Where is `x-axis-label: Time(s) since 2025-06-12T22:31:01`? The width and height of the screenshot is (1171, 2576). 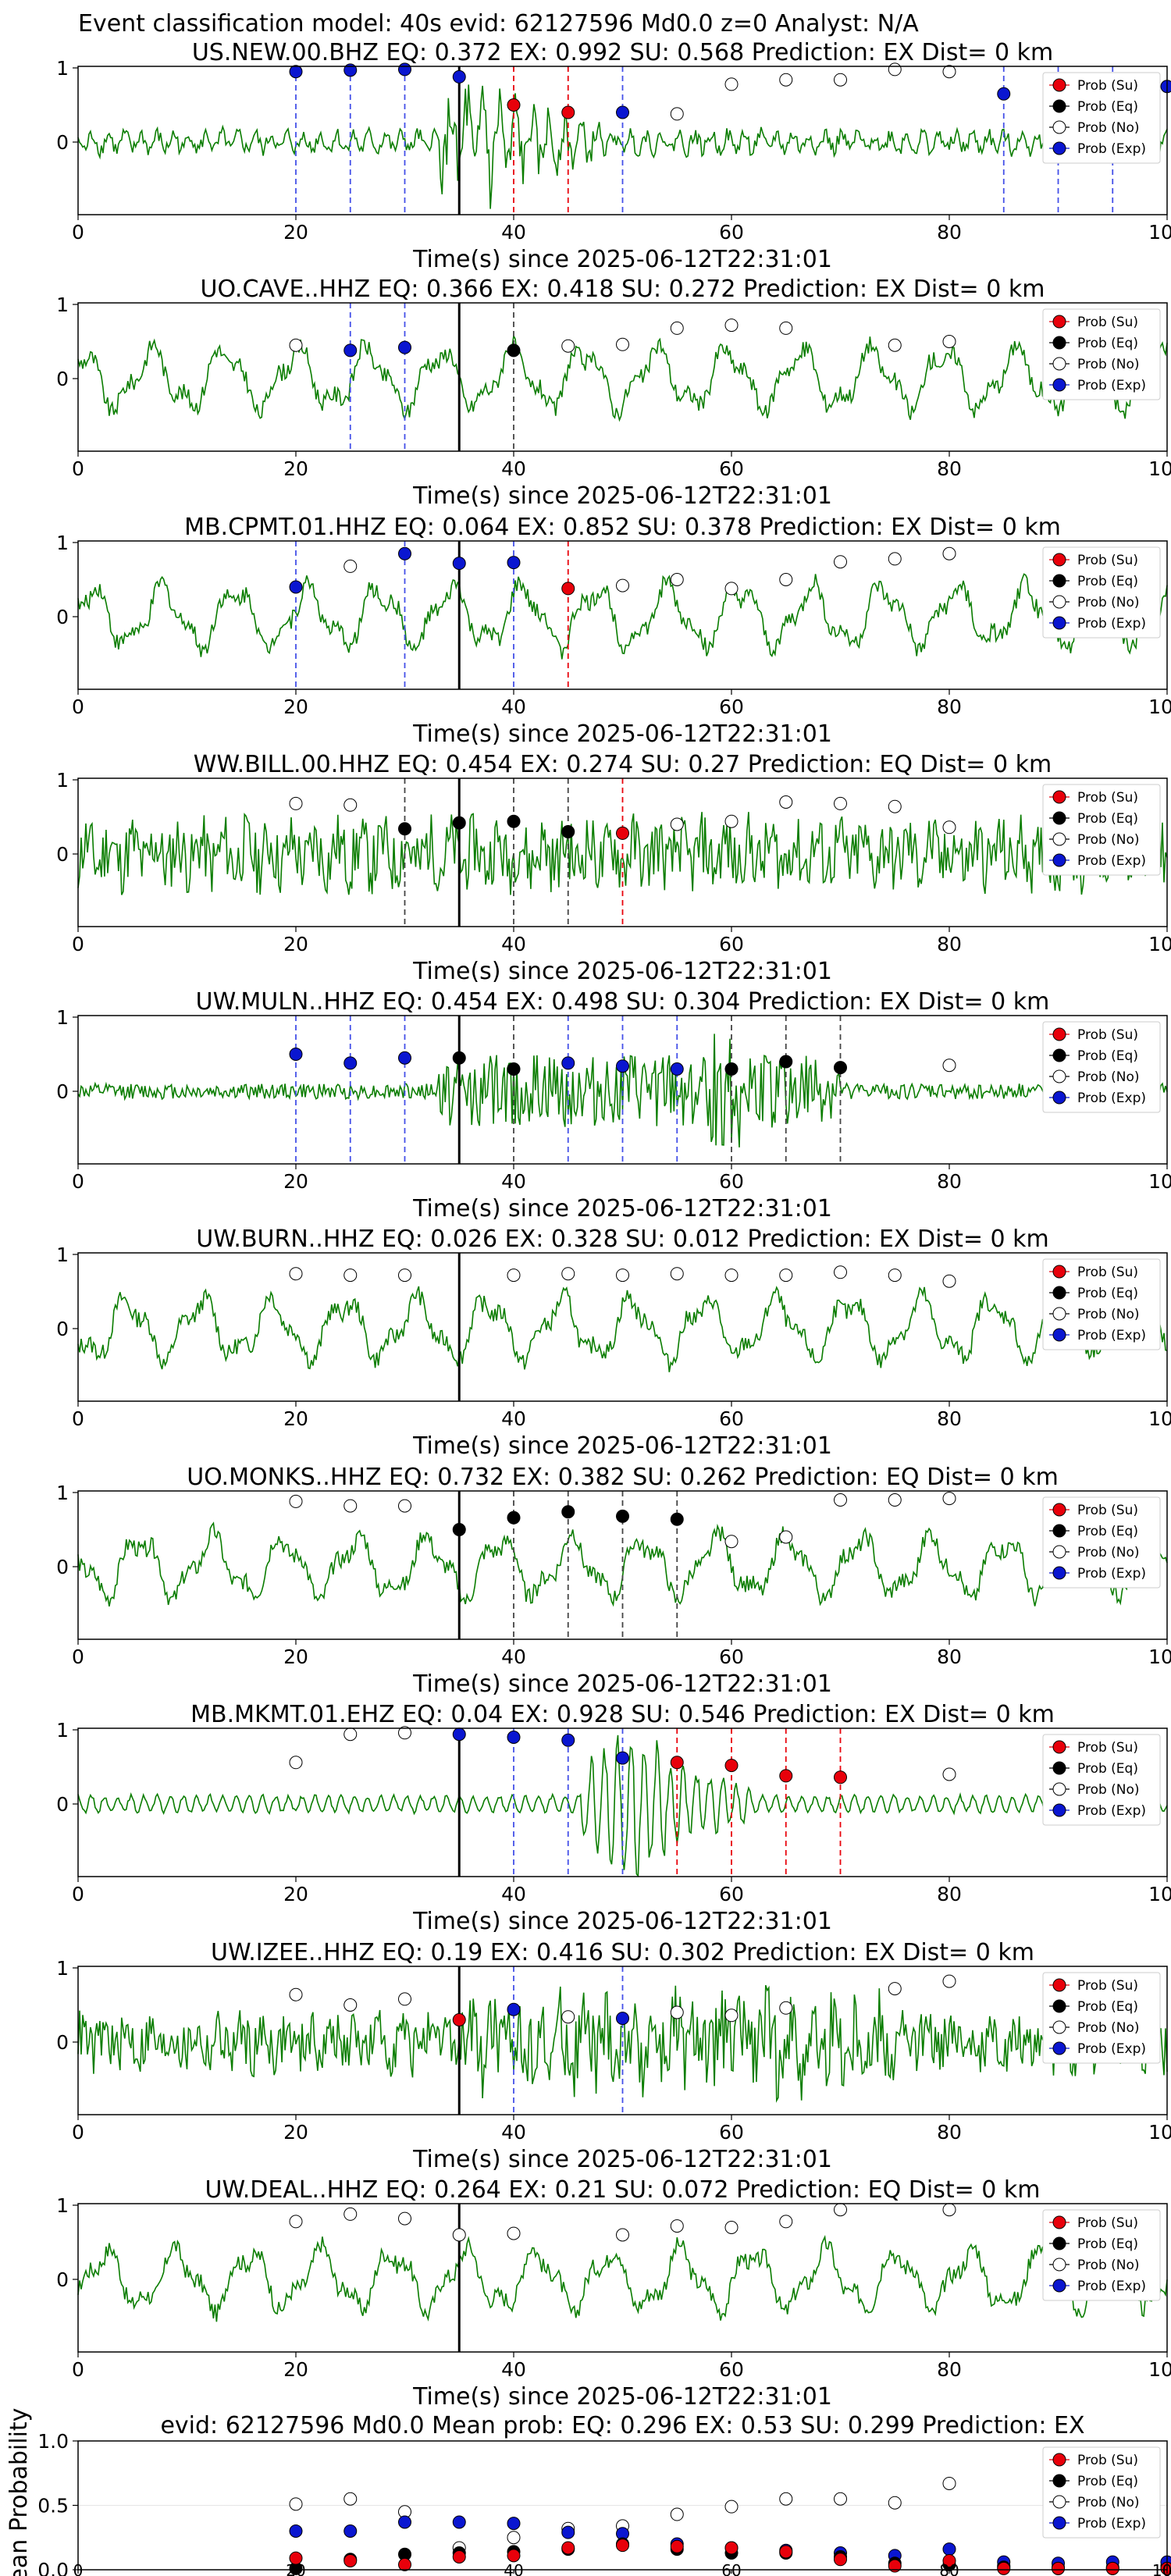 x-axis-label: Time(s) since 2025-06-12T22:31:01 is located at coordinates (622, 2397).